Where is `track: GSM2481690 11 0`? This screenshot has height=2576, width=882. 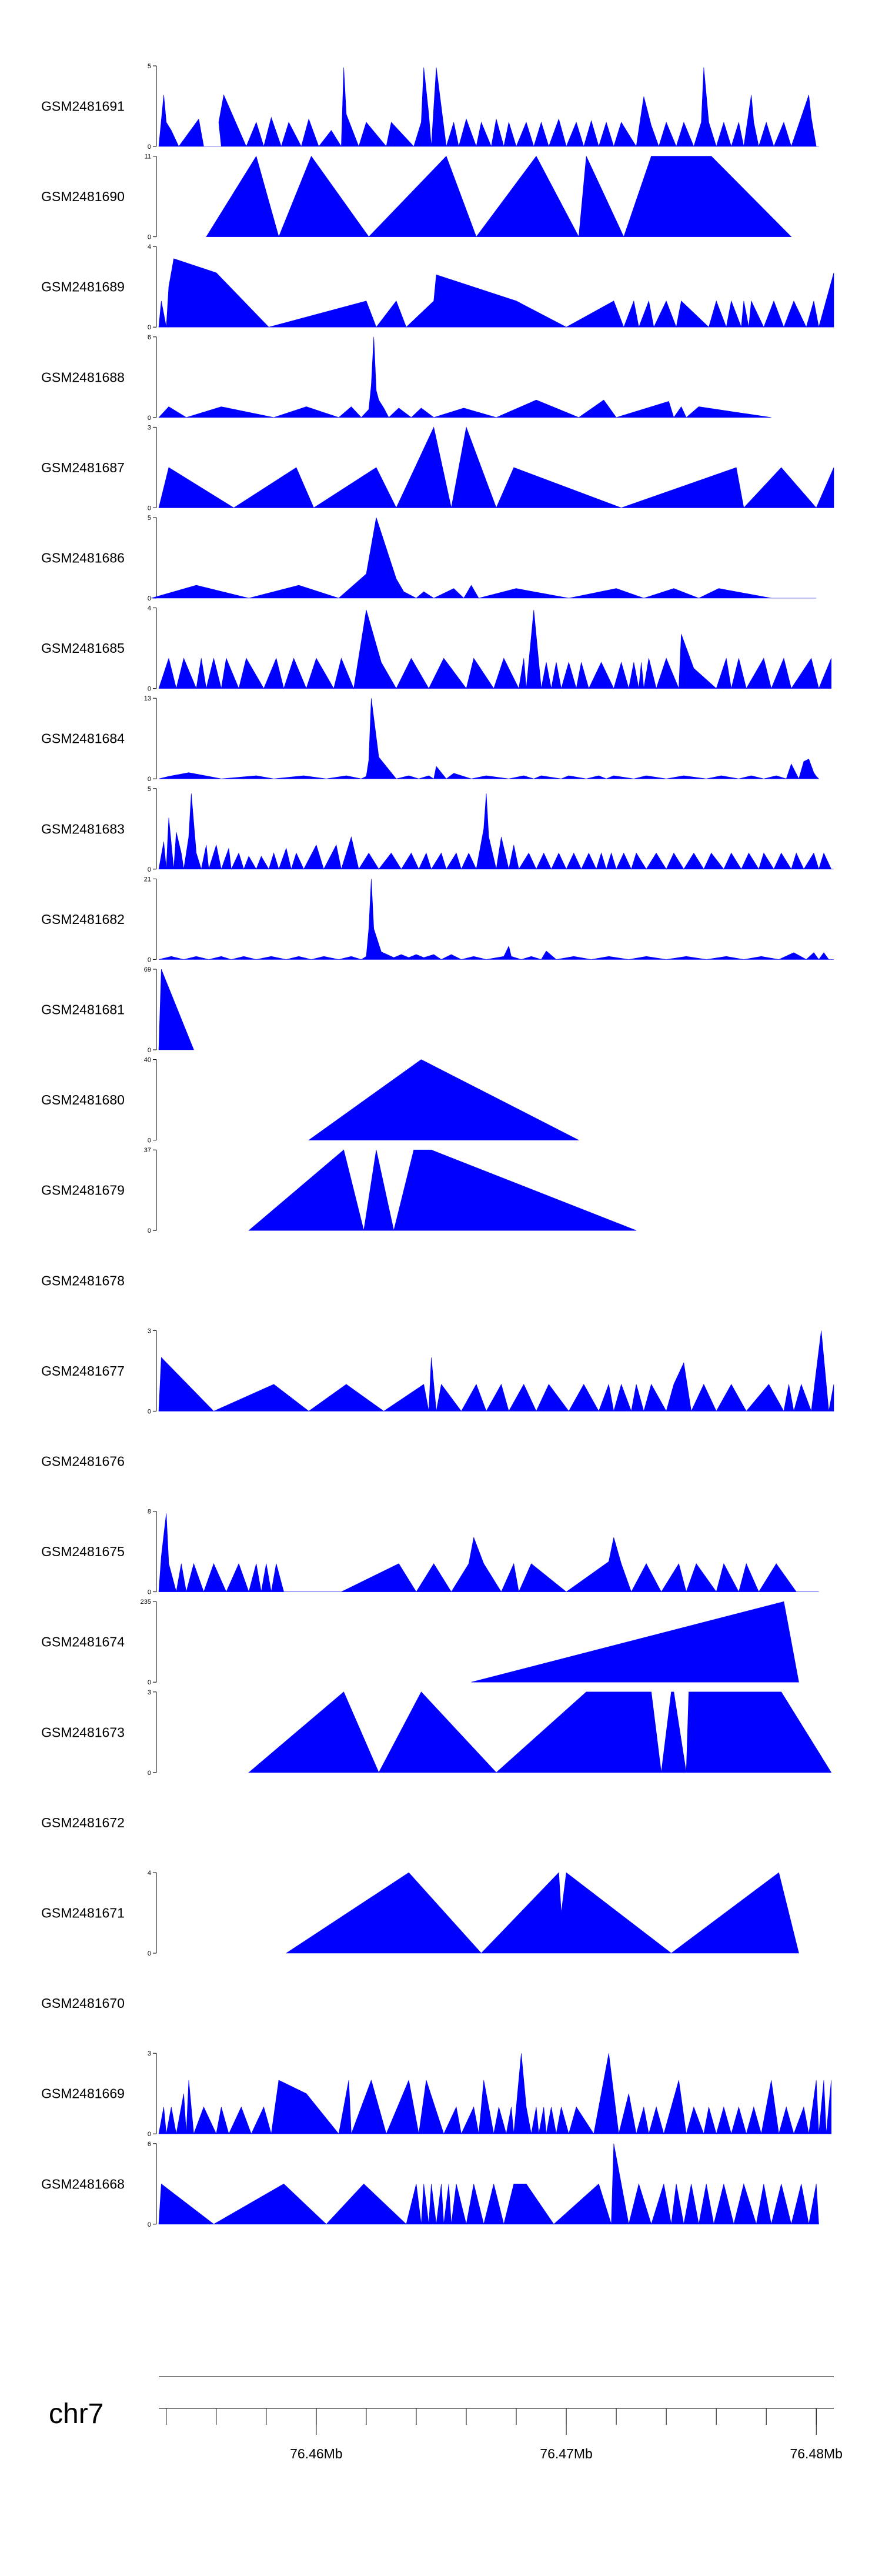 track: GSM2481690 11 0 is located at coordinates (416, 197).